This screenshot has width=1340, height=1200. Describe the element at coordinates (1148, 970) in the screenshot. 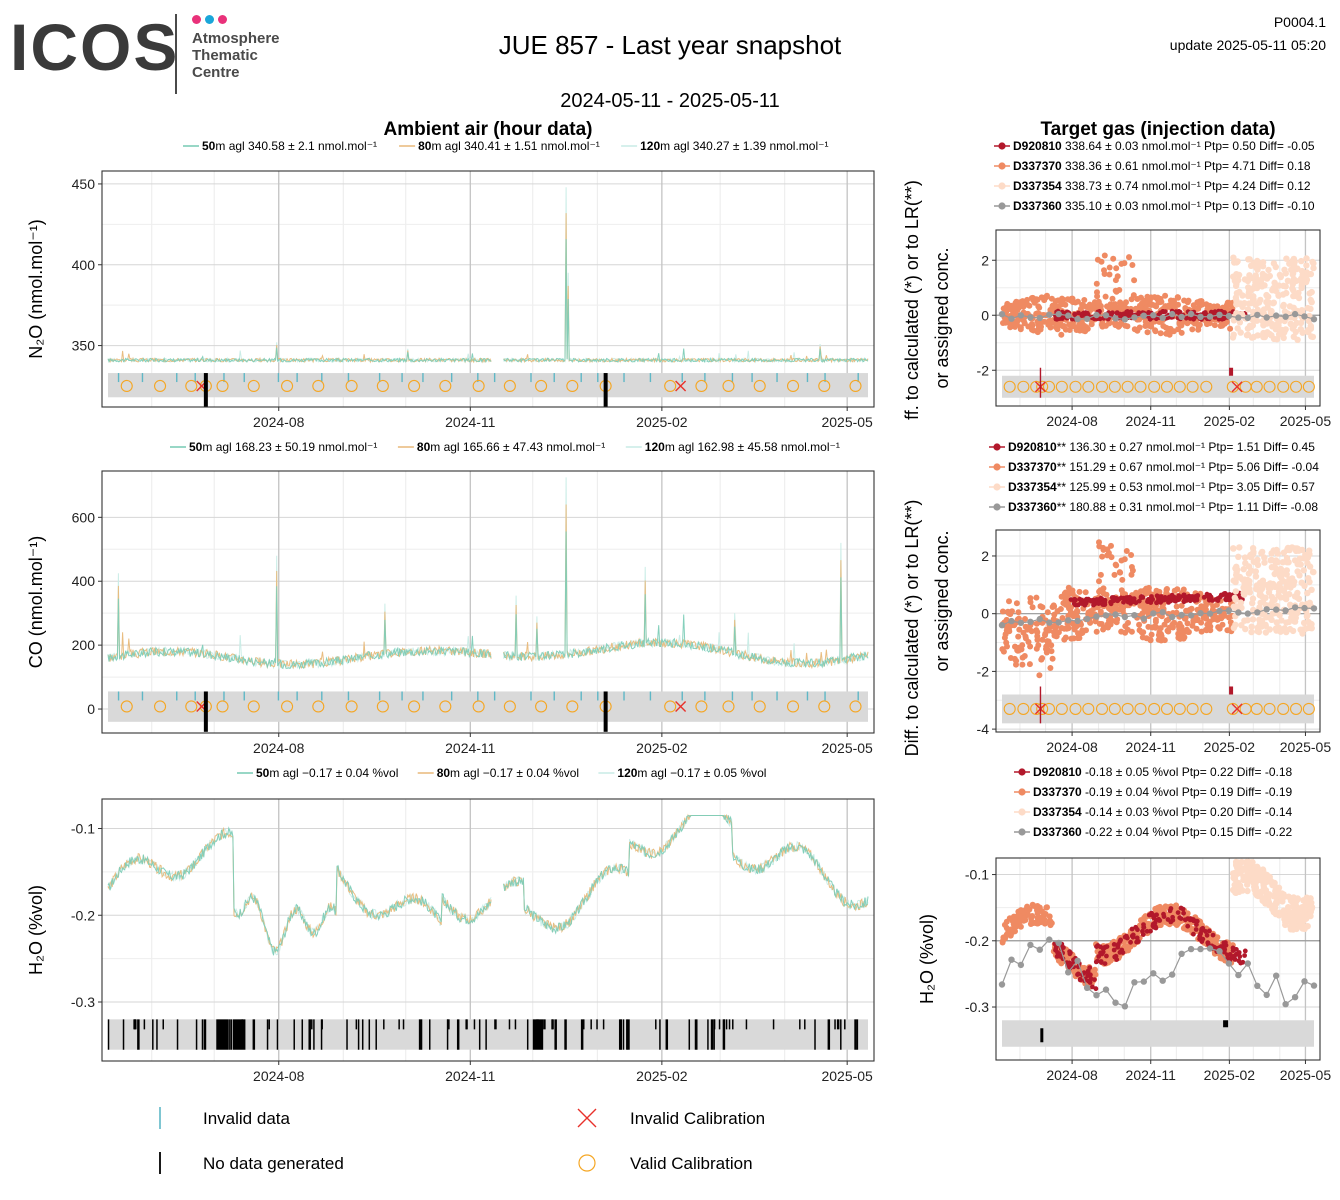

I see `h2o_target-panel: -0.3 -0.2 -0.1 2024-08 2024-11 2025-02 2025-05` at that location.